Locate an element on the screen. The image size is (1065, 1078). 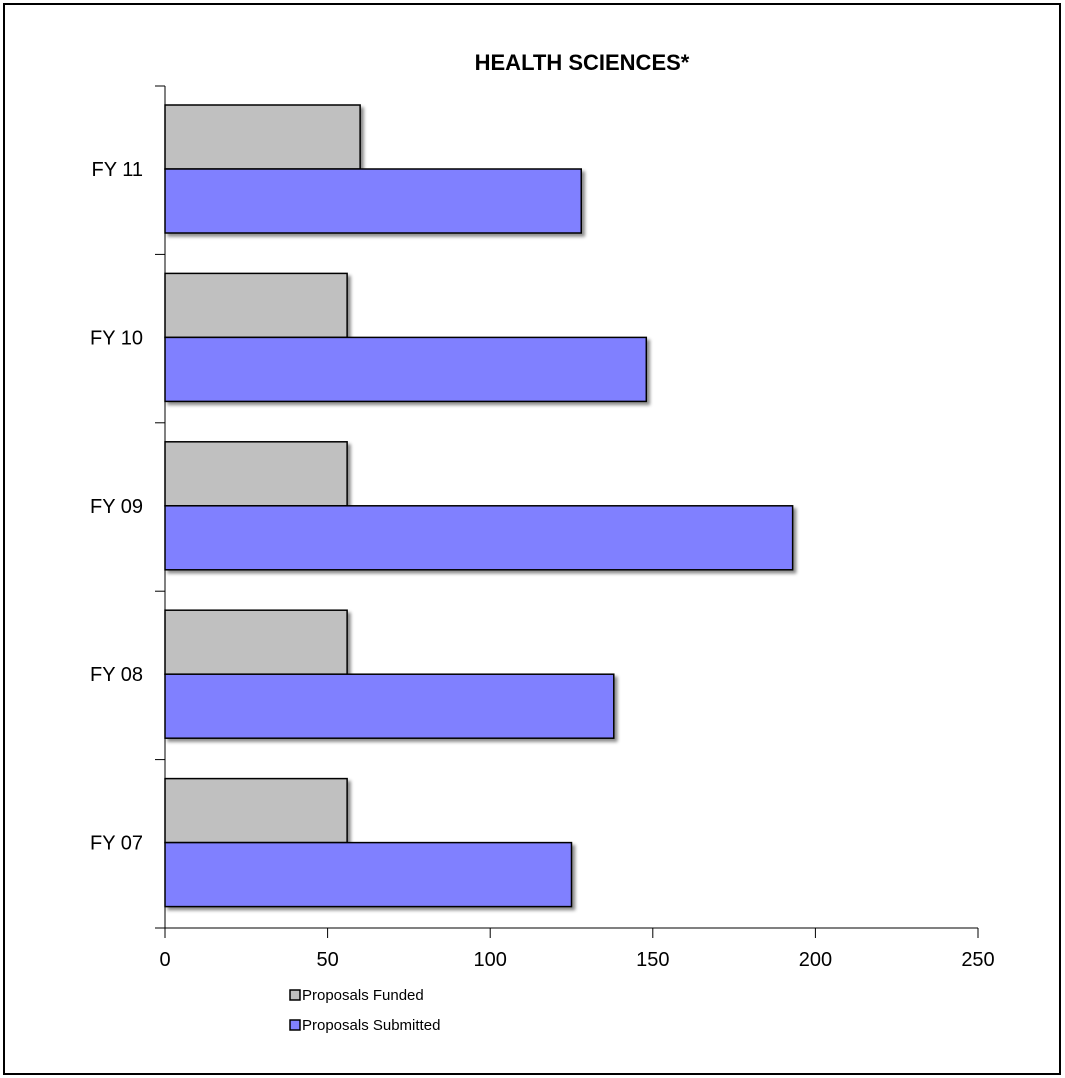
legend-swatch-proposals-submitted is located at coordinates (295, 1025).